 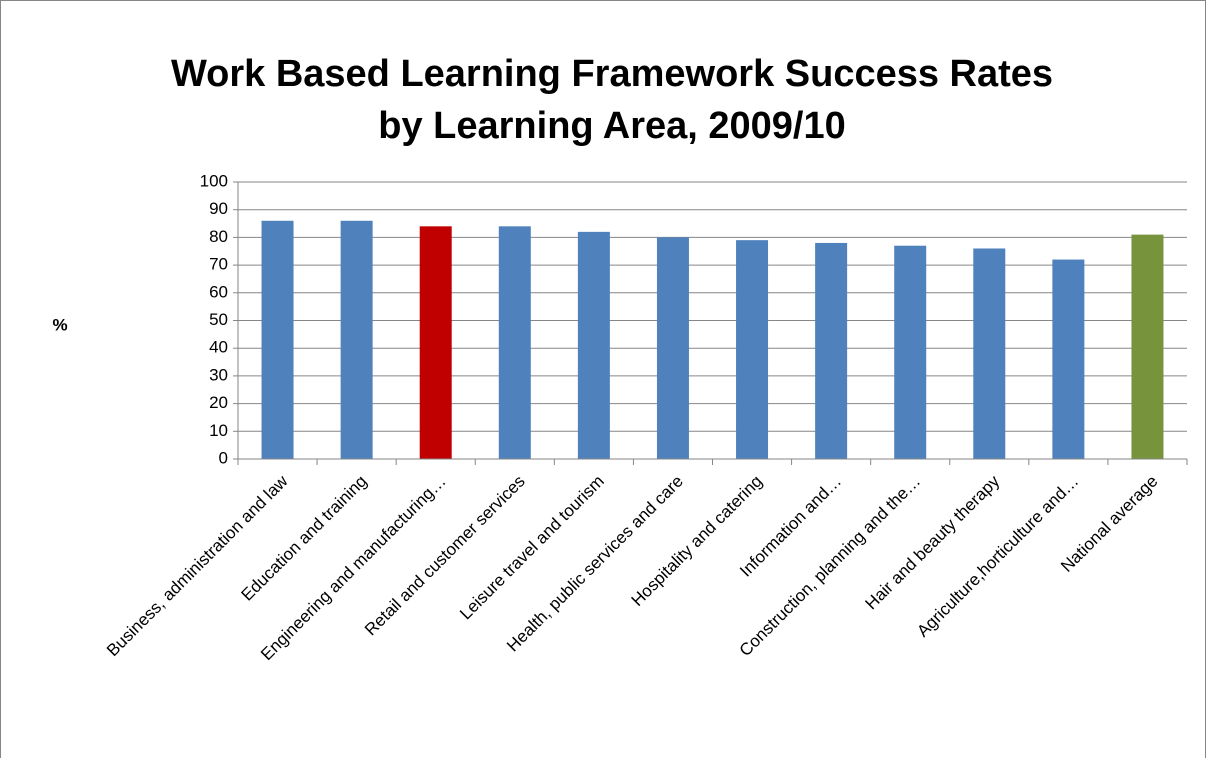 I want to click on y-tick-label: 60, so click(x=218, y=291).